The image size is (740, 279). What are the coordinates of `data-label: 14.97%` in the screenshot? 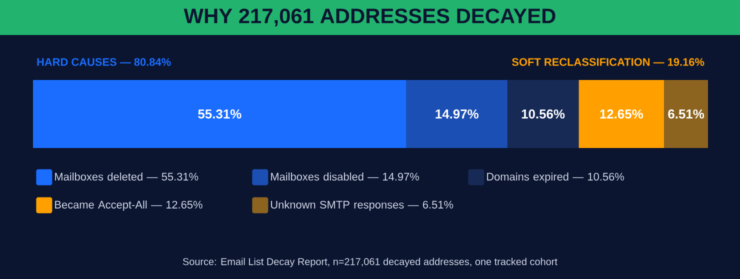 It's located at (457, 114).